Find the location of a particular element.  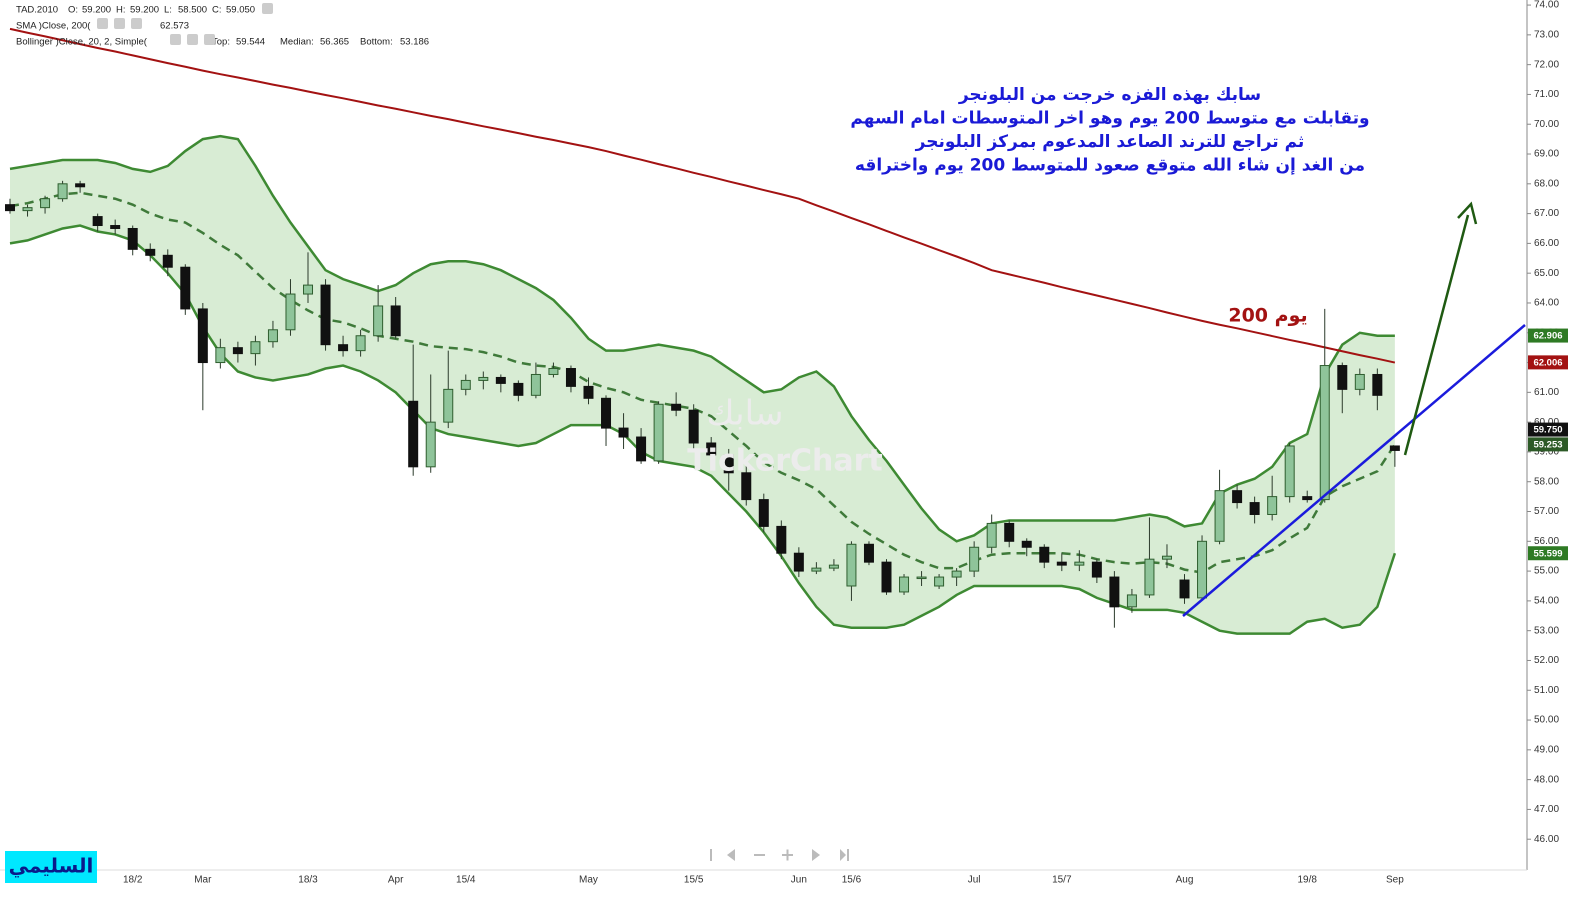

y-tick-label: 68.00 is located at coordinates (1546, 183).